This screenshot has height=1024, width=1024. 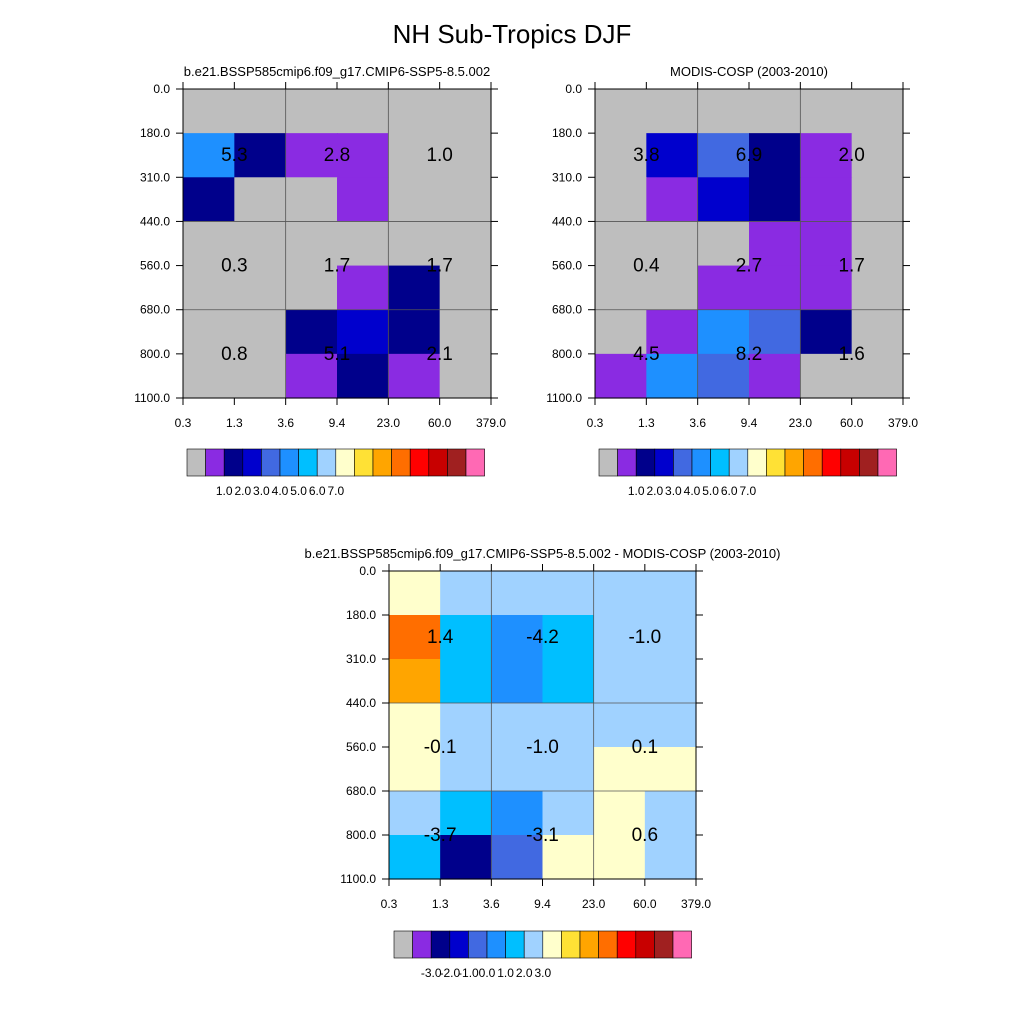 What do you see at coordinates (646, 266) in the screenshot?
I see `cell-value-label: 0.4` at bounding box center [646, 266].